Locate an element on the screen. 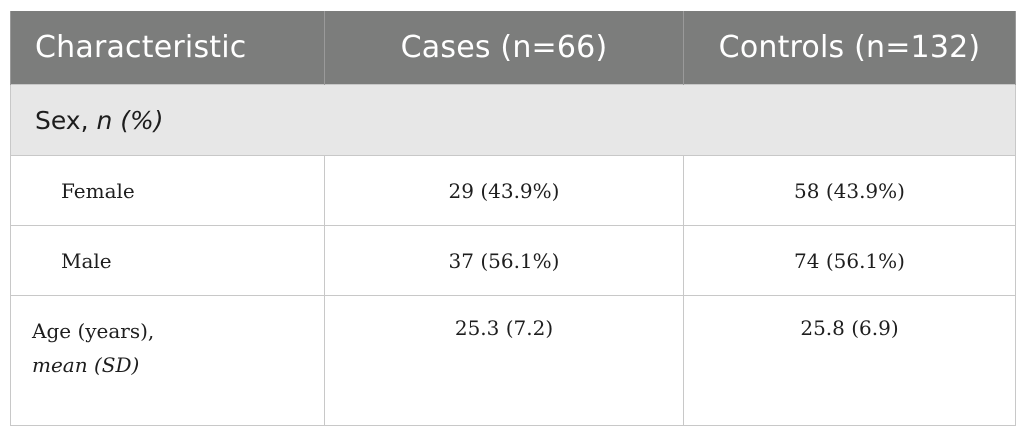  row-label-female: Female is located at coordinates (167, 190).